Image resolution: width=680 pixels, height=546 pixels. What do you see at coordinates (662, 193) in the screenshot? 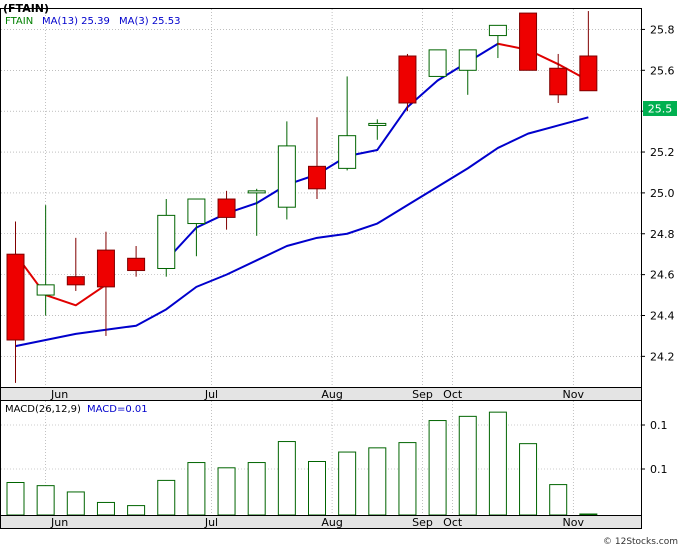
I see `price-y-tick-label: 25.0` at bounding box center [662, 193].